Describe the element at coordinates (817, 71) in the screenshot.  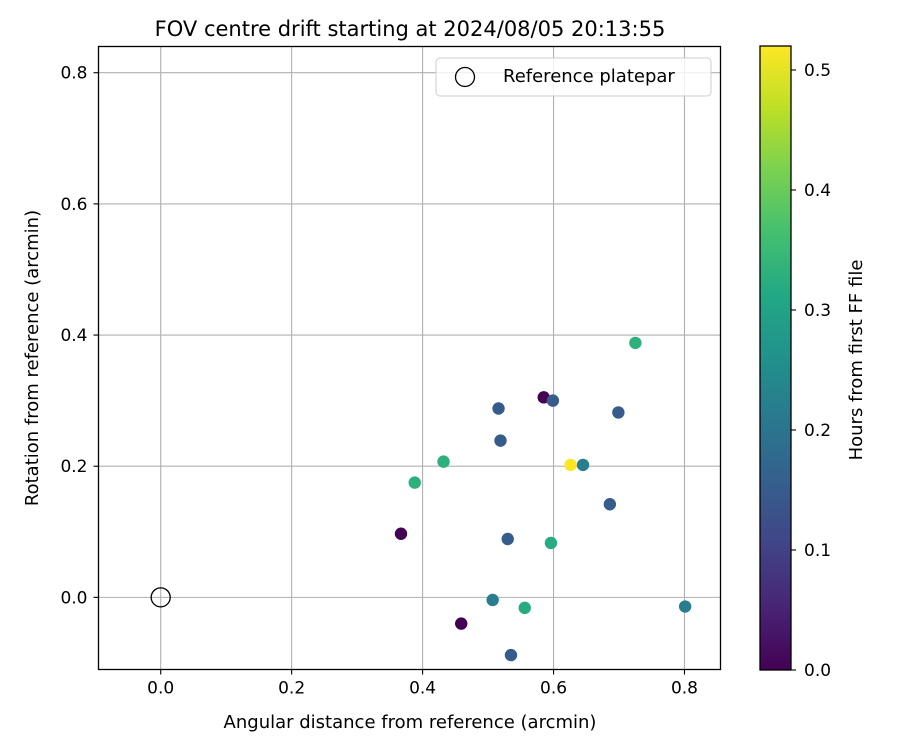
I see `colorbar-tick-label: 0.5` at that location.